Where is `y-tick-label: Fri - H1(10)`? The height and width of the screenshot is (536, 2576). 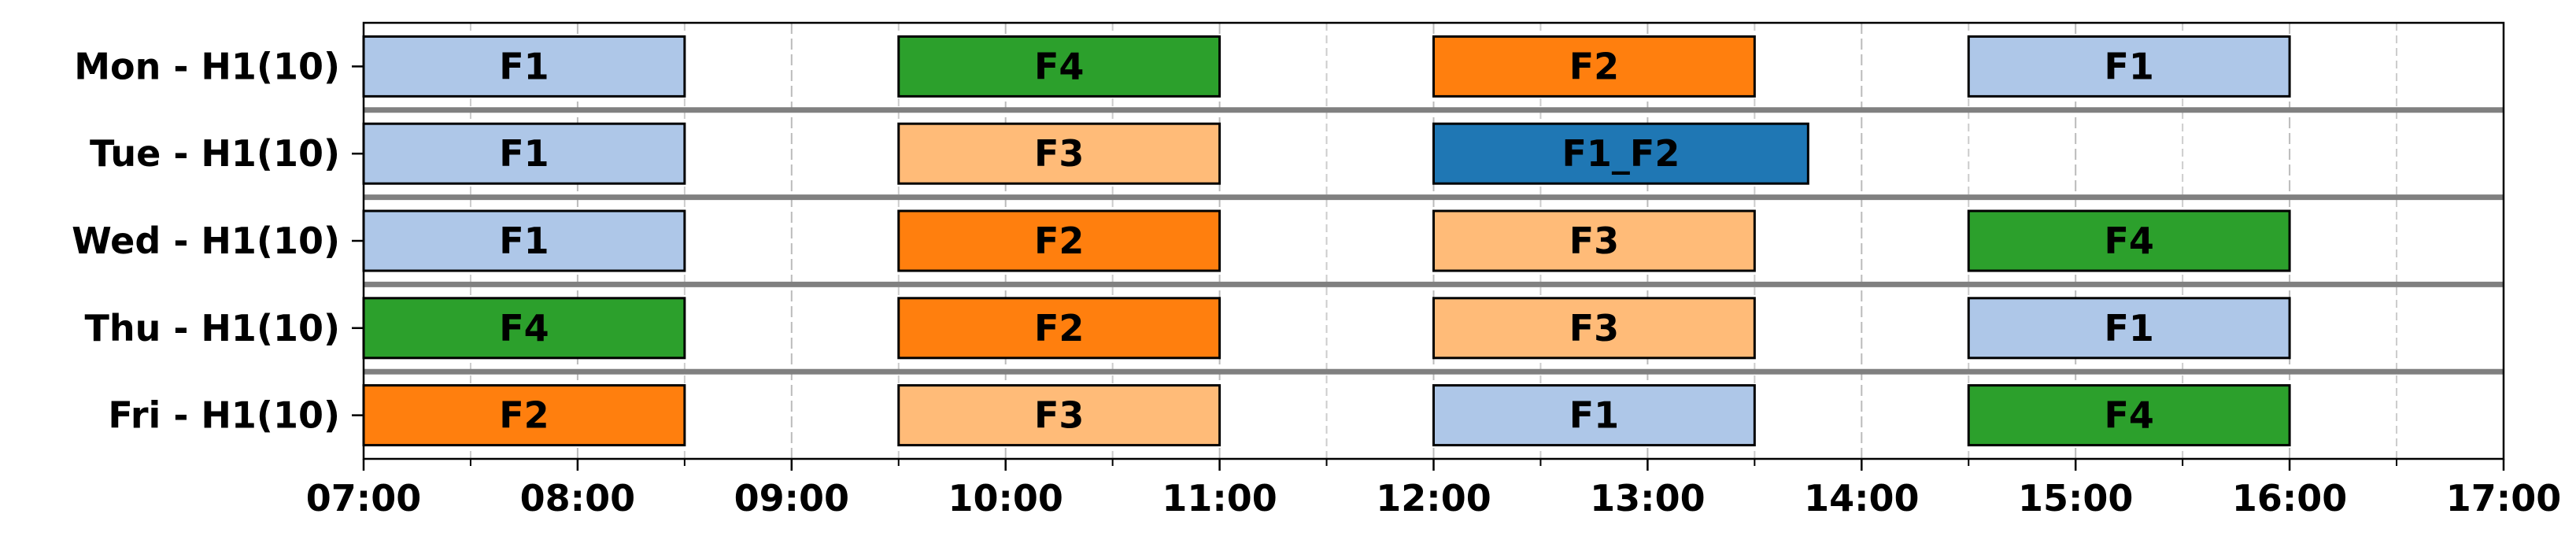 y-tick-label: Fri - H1(10) is located at coordinates (224, 415).